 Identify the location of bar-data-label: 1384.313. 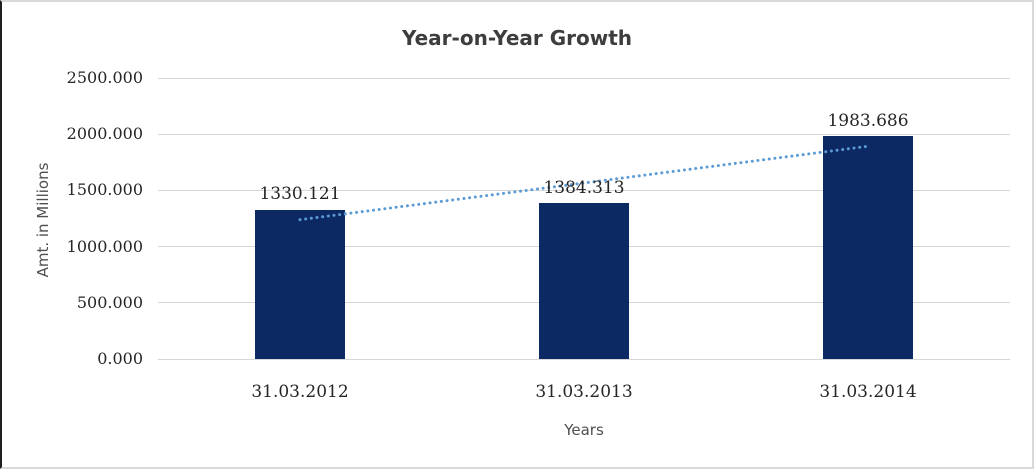
(584, 188).